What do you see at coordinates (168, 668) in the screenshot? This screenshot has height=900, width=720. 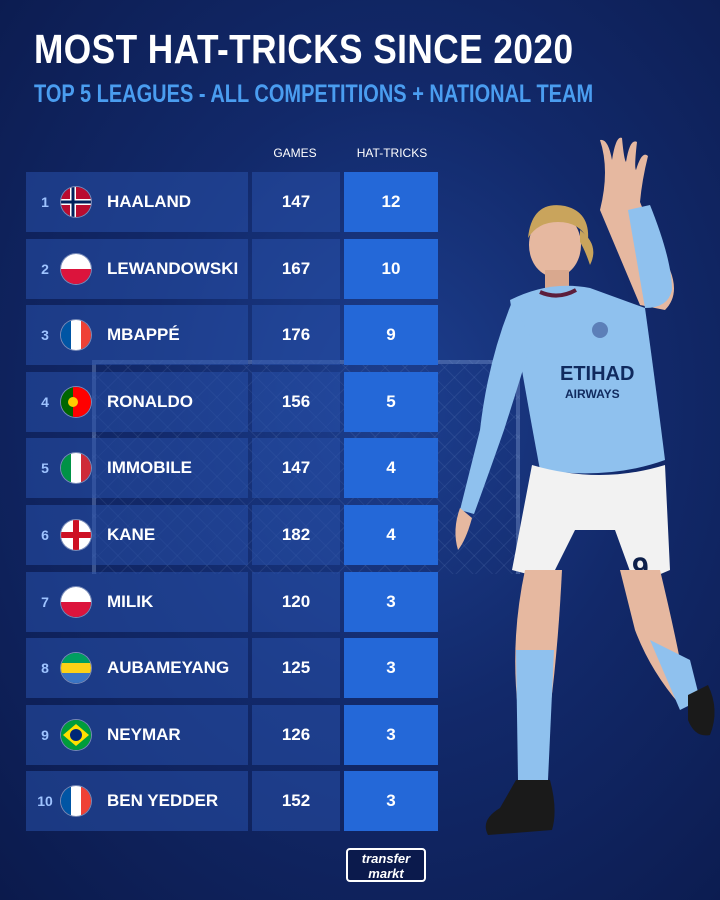 I see `player-name: AUBAMEYANG` at bounding box center [168, 668].